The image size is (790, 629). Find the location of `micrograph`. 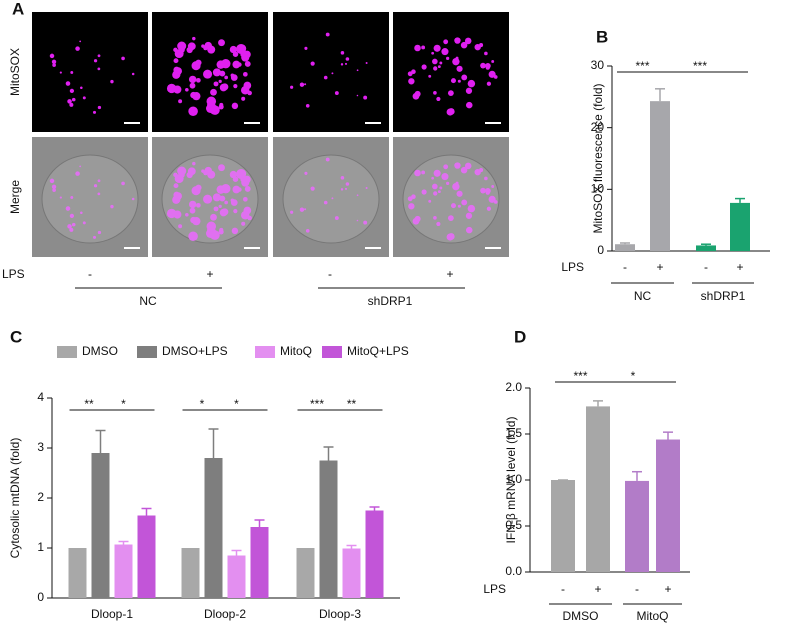

micrograph is located at coordinates (331, 72).